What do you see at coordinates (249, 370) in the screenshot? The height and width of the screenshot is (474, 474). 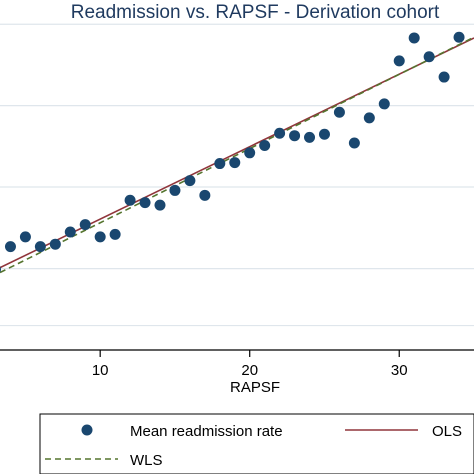 I see `x-tick-label: 20` at bounding box center [249, 370].